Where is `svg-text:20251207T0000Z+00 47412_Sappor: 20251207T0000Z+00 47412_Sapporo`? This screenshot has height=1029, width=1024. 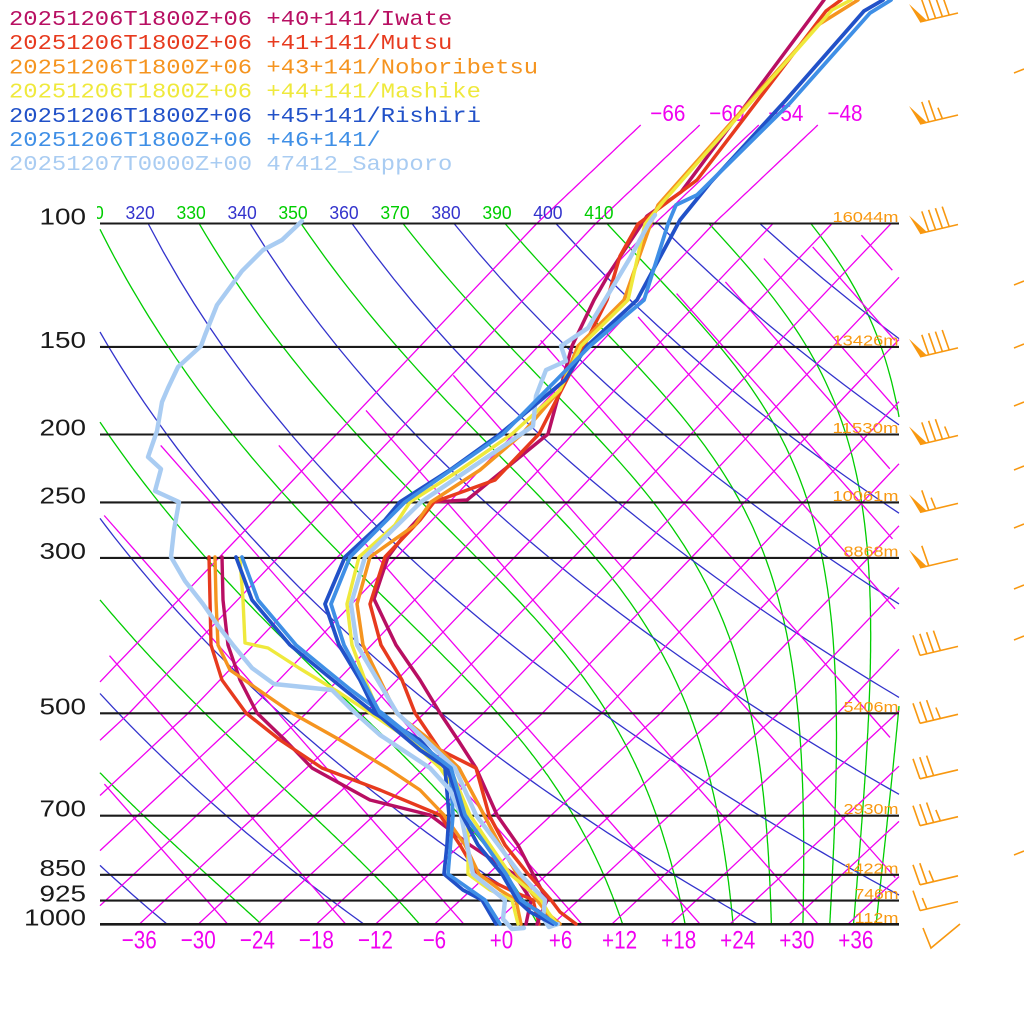 svg-text:20251207T0000Z+00 47412_Sappor: 20251207T0000Z+00 47412_Sapporo is located at coordinates (230, 165).